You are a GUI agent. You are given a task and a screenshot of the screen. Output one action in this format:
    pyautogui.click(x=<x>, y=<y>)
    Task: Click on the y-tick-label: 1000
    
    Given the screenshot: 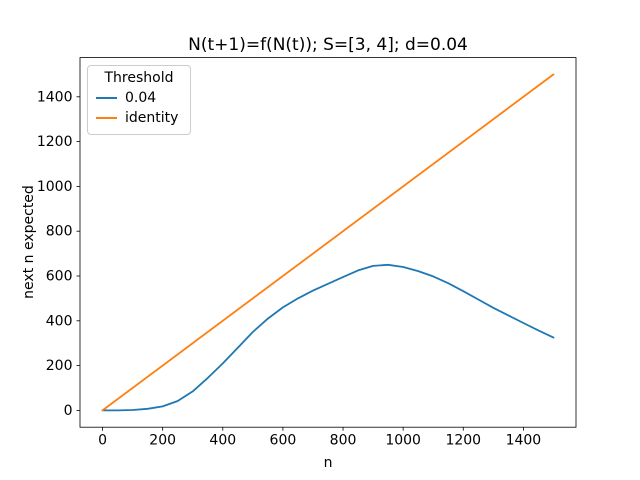 What is the action you would take?
    pyautogui.click(x=55, y=187)
    